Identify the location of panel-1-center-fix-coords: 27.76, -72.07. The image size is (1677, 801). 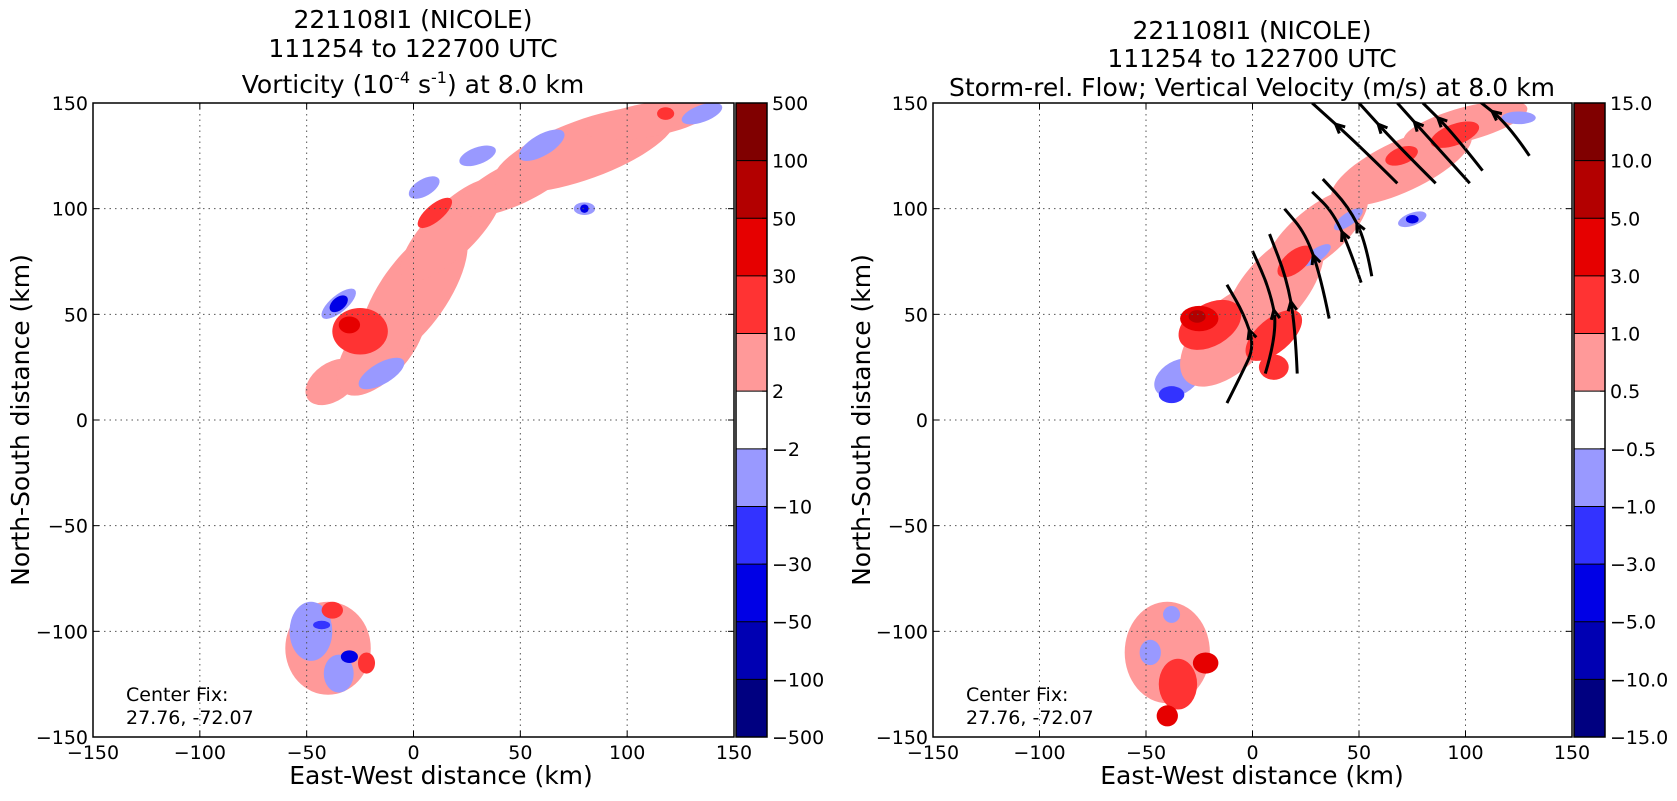
(1030, 718).